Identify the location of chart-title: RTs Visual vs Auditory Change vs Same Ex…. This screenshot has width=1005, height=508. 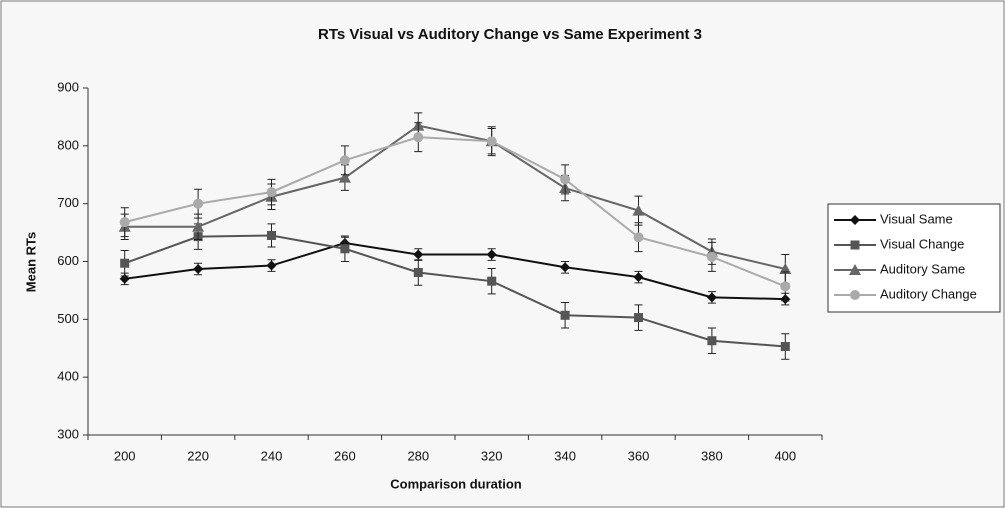
(510, 34).